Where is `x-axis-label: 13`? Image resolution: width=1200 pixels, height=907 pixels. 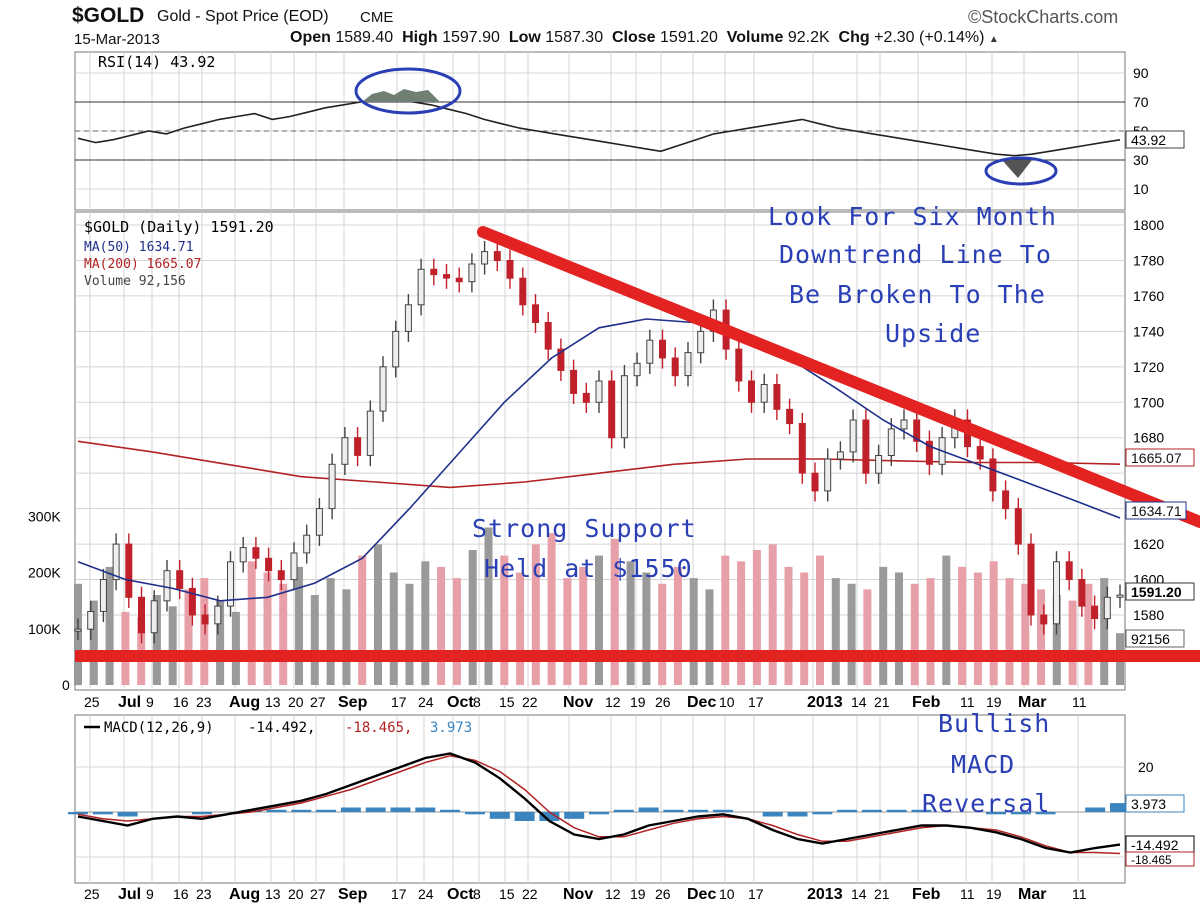
x-axis-label: 13 is located at coordinates (273, 894).